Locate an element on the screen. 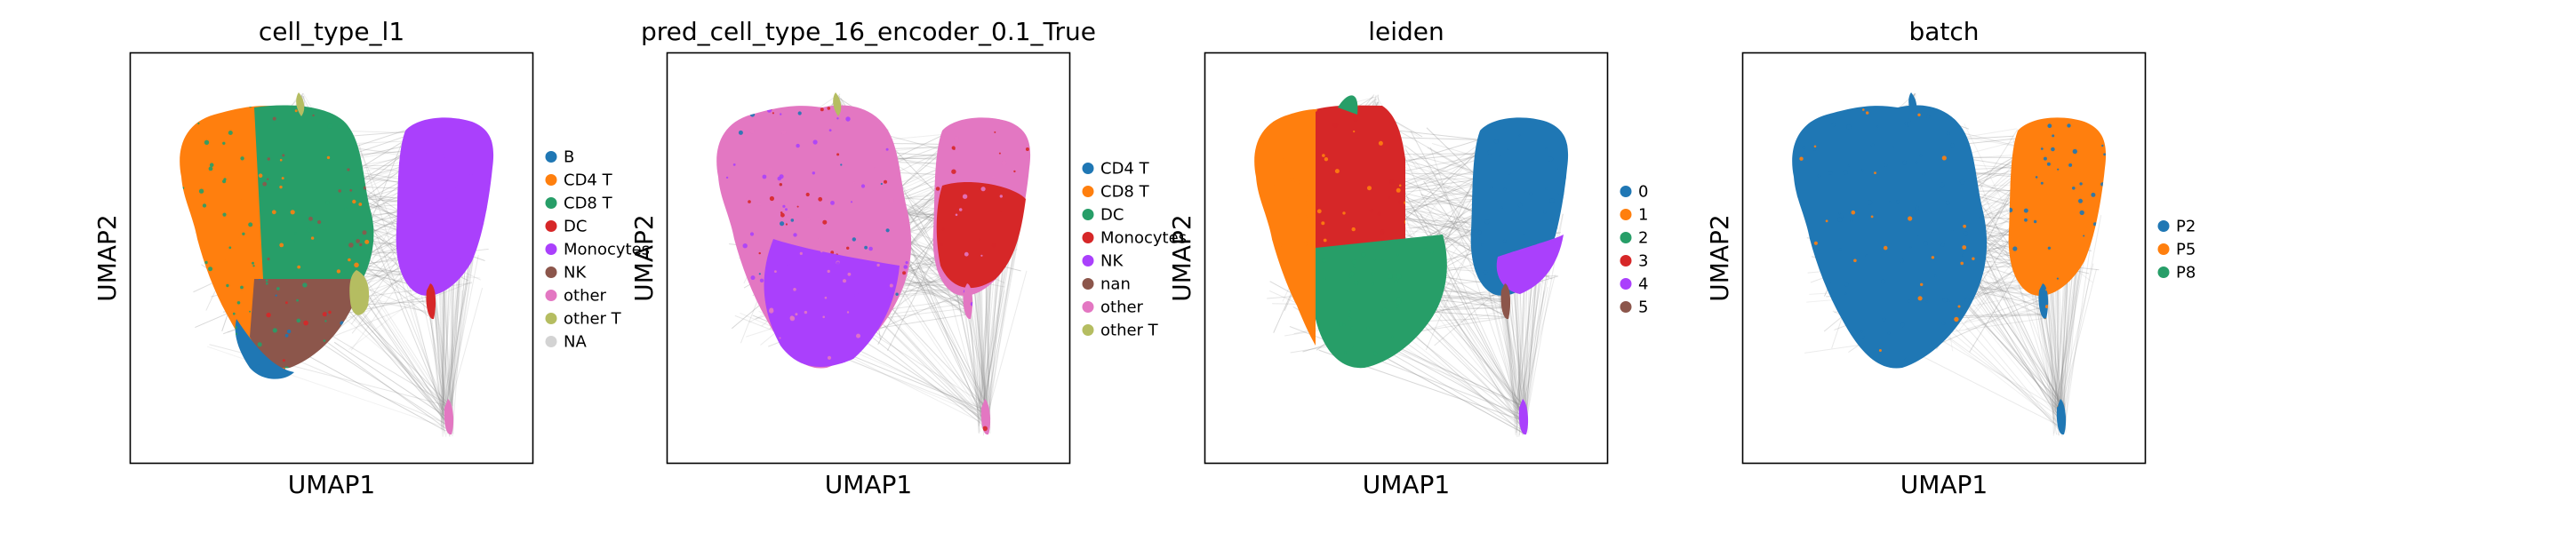 This screenshot has width=2576, height=533. legend-item: CD4 T is located at coordinates (579, 180).